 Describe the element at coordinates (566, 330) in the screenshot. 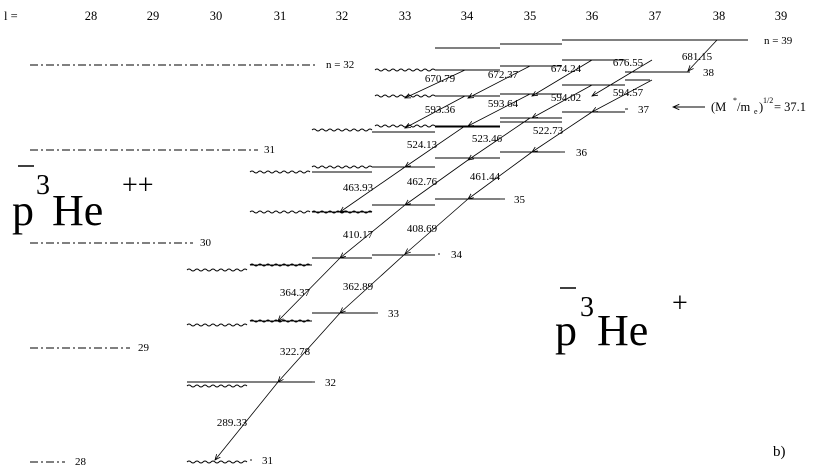

I see `species-right-p: p` at that location.